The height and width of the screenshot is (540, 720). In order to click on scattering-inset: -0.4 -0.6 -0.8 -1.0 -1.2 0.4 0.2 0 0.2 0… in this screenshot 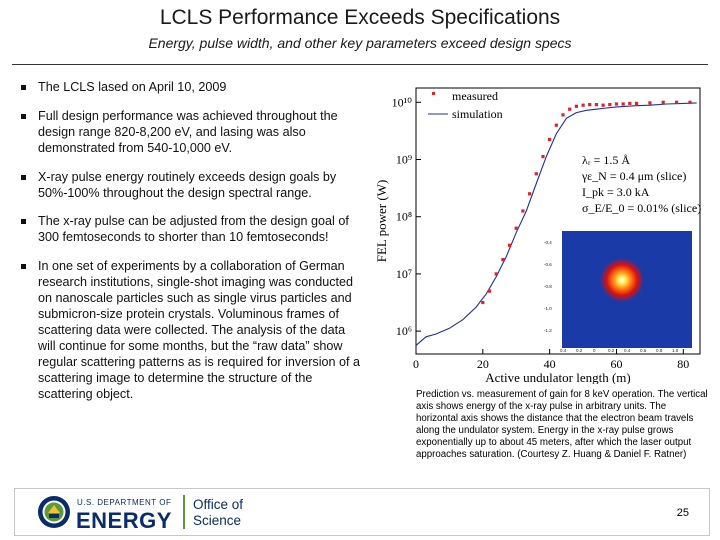, I will do `click(618, 292)`.